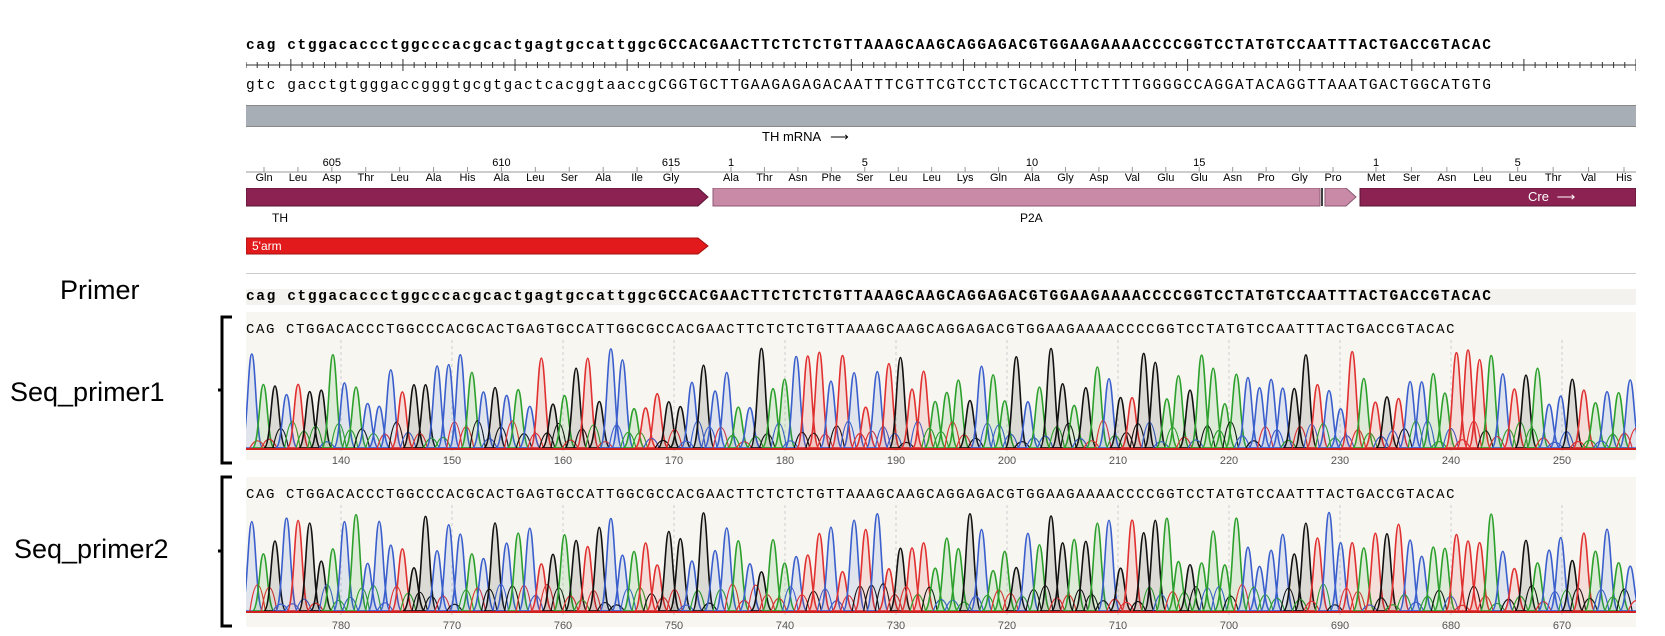  Describe the element at coordinates (1553, 178) in the screenshot. I see `cre-amino-acid: Thr` at that location.